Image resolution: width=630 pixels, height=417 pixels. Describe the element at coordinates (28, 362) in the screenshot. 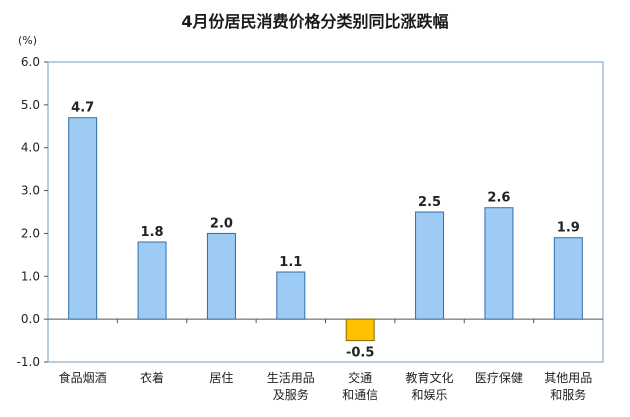

I see `y-tick-label: -1.0` at that location.